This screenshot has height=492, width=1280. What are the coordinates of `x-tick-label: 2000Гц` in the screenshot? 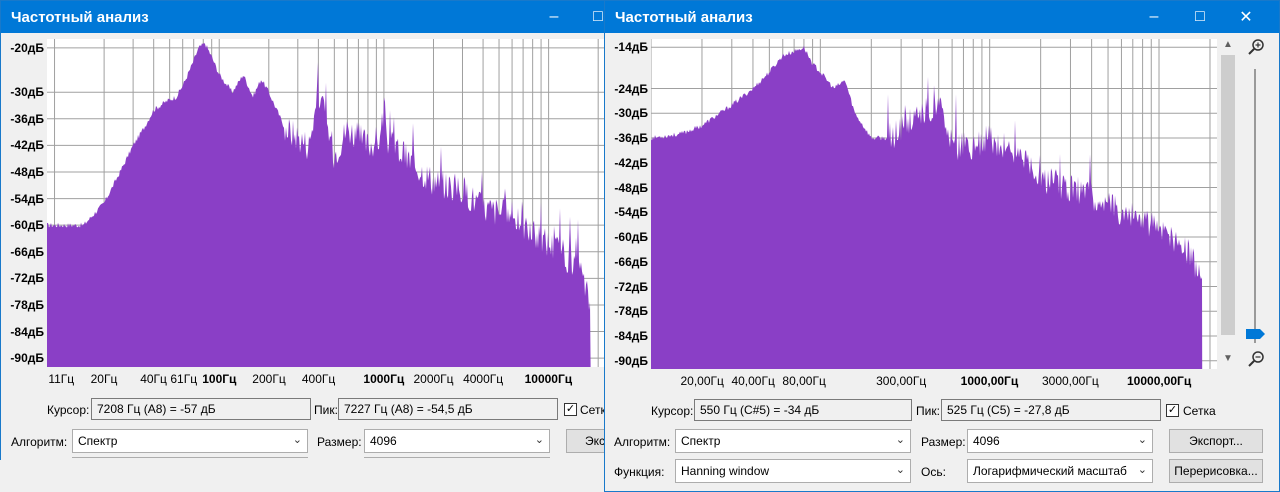 It's located at (433, 379).